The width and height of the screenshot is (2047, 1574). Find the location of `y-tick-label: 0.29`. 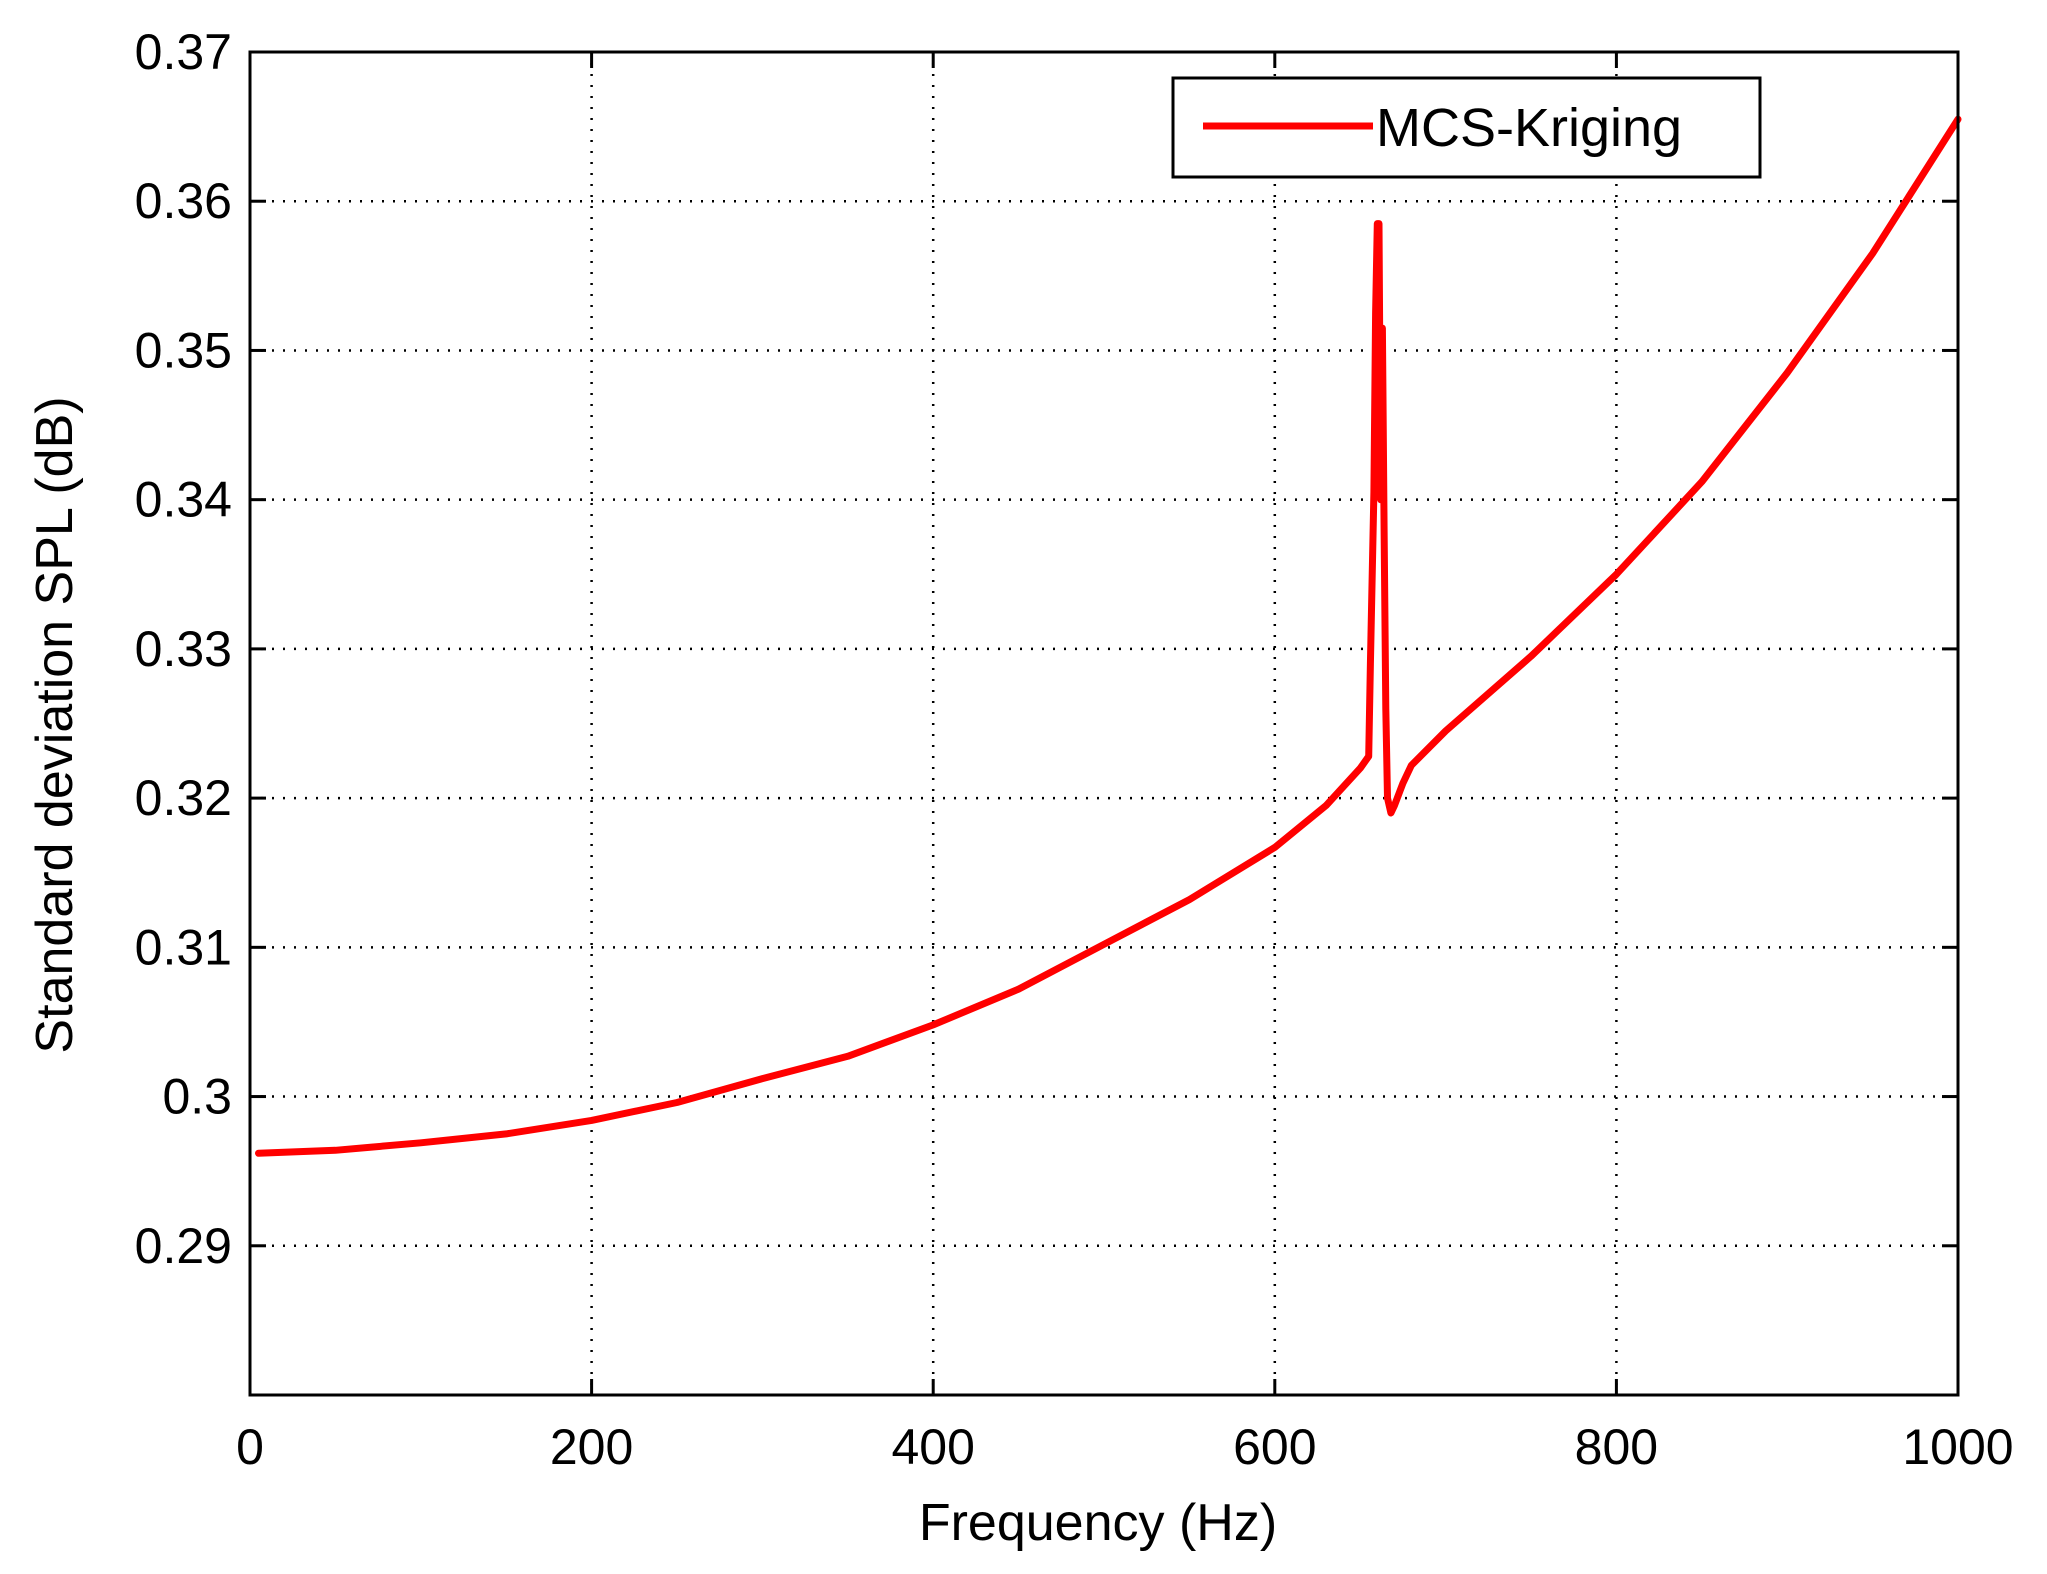

y-tick-label: 0.29 is located at coordinates (183, 1246).